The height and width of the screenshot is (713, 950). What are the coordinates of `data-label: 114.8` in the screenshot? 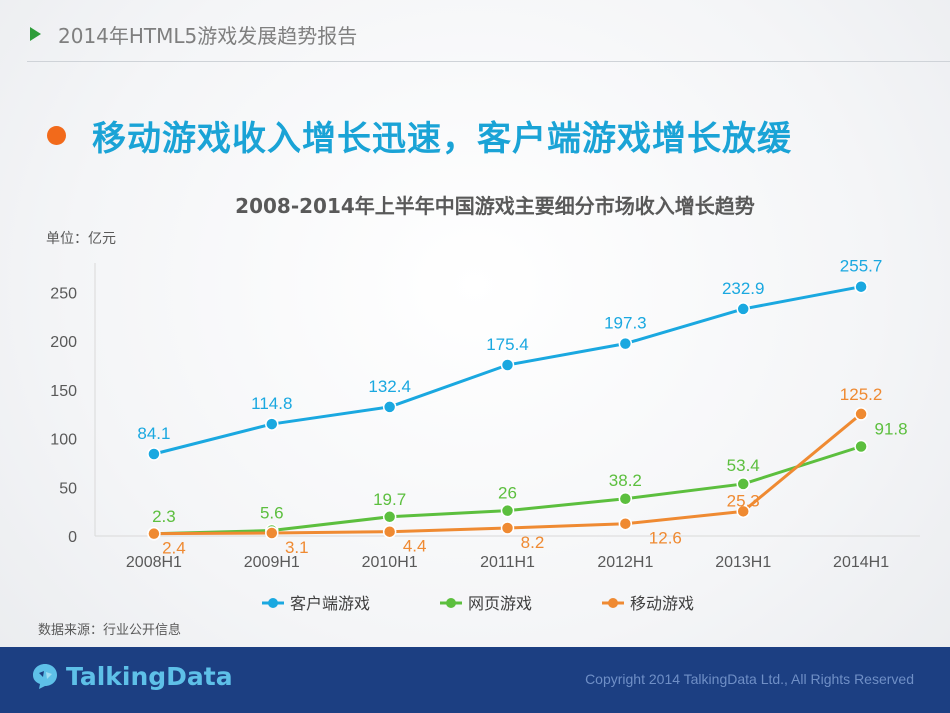 It's located at (271, 403).